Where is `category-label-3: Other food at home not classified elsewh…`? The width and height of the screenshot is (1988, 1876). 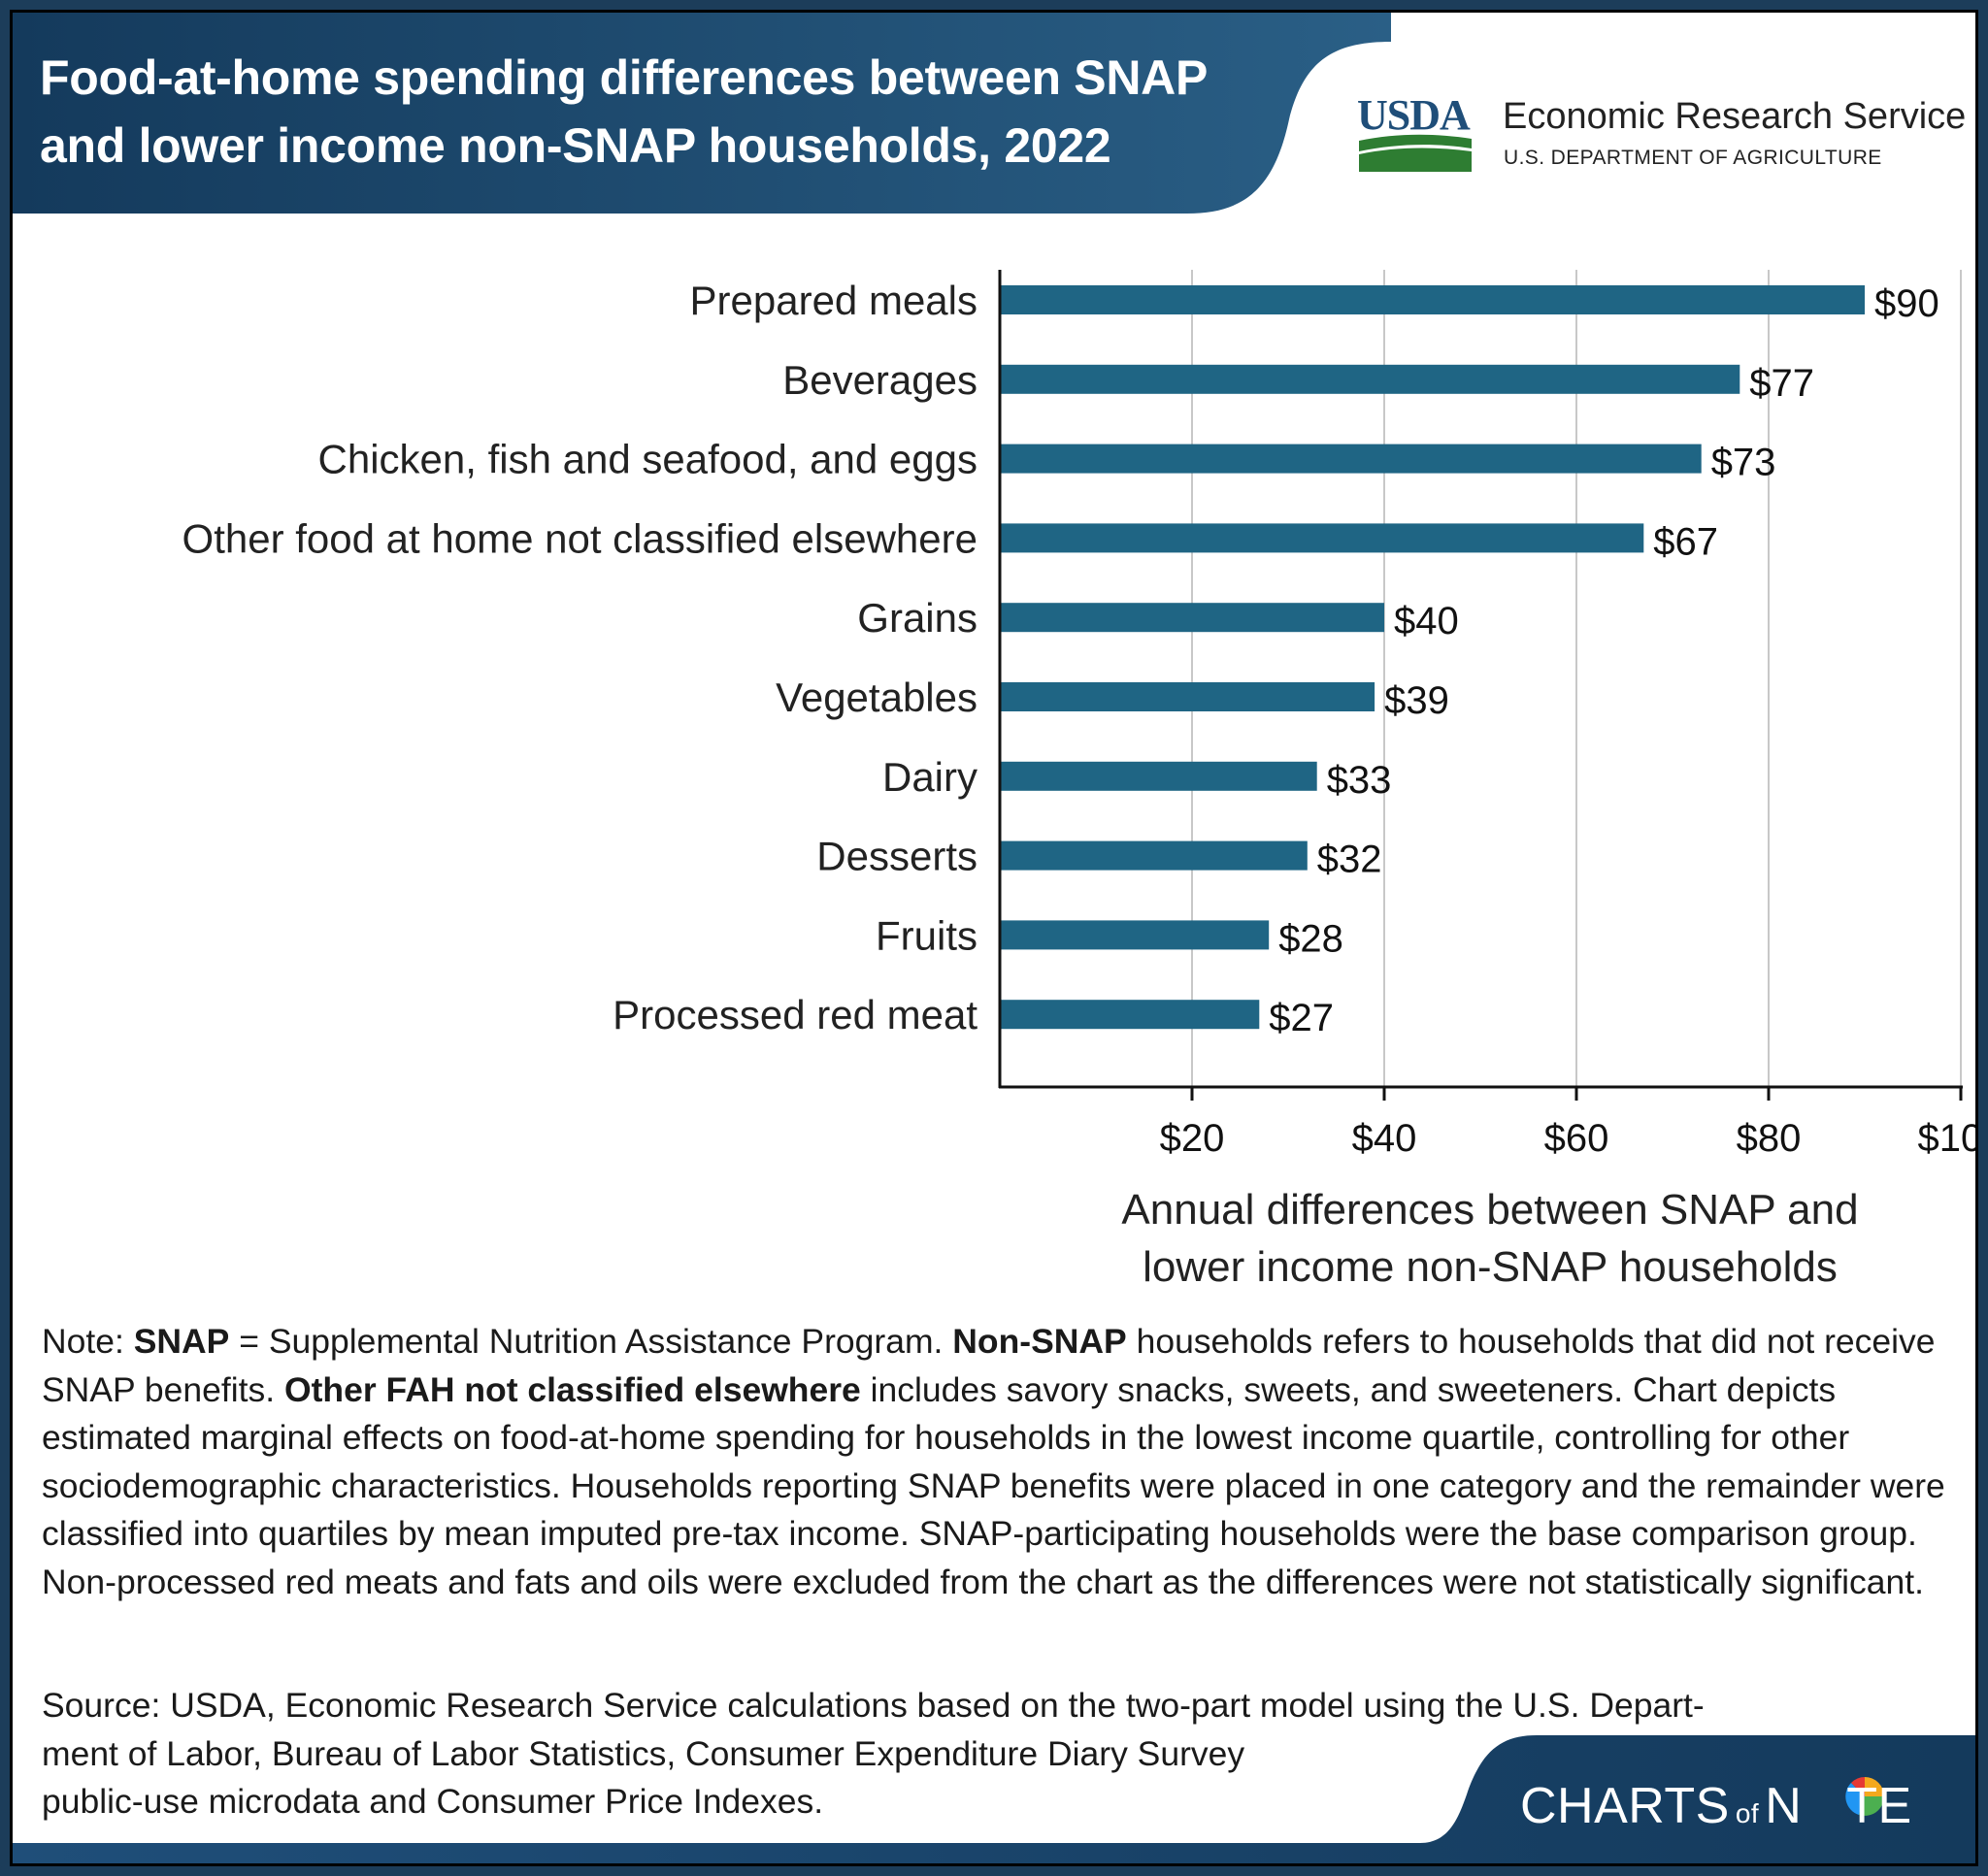 category-label-3: Other food at home not classified elsewh… is located at coordinates (579, 538).